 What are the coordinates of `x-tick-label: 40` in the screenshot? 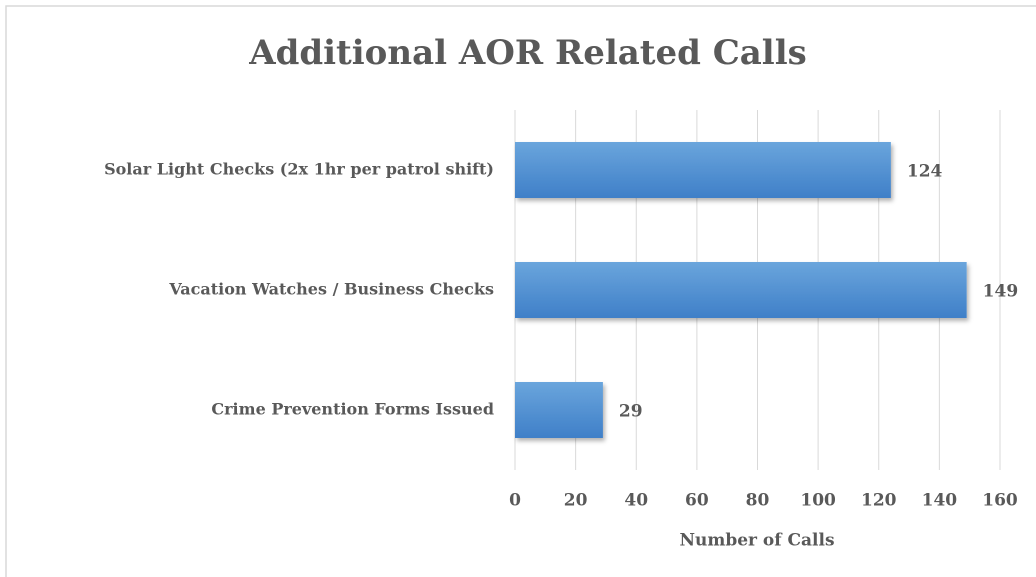 It's located at (636, 501).